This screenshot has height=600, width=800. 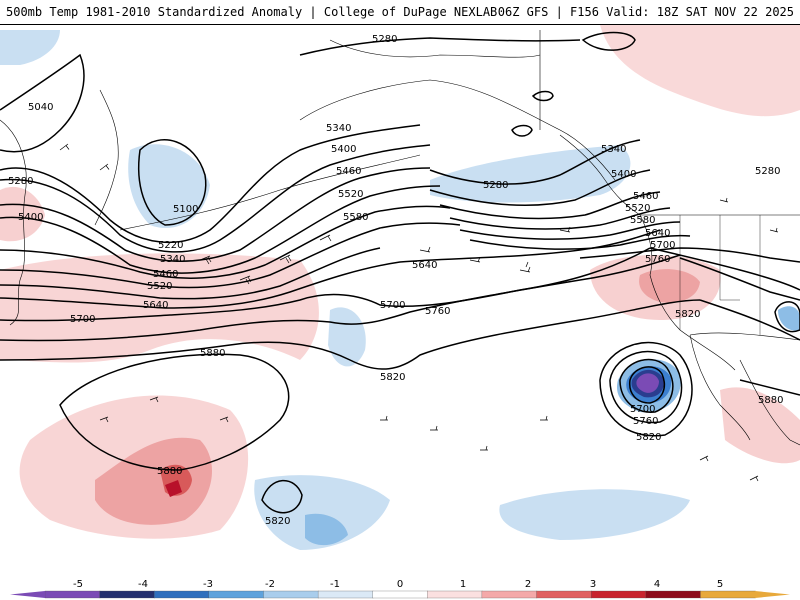 I want to click on anomaly-warm-mexico, so click(x=760, y=425).